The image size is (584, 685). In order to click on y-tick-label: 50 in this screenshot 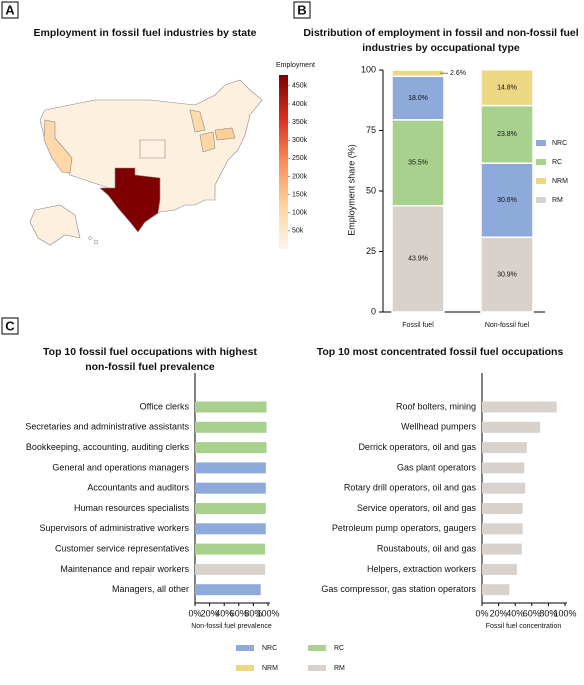, I will do `click(371, 190)`.